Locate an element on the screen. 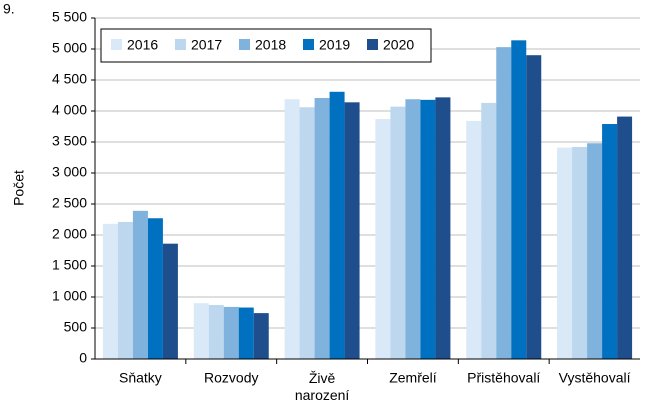 This screenshot has height=403, width=646. legend-label: 2020 is located at coordinates (398, 45).